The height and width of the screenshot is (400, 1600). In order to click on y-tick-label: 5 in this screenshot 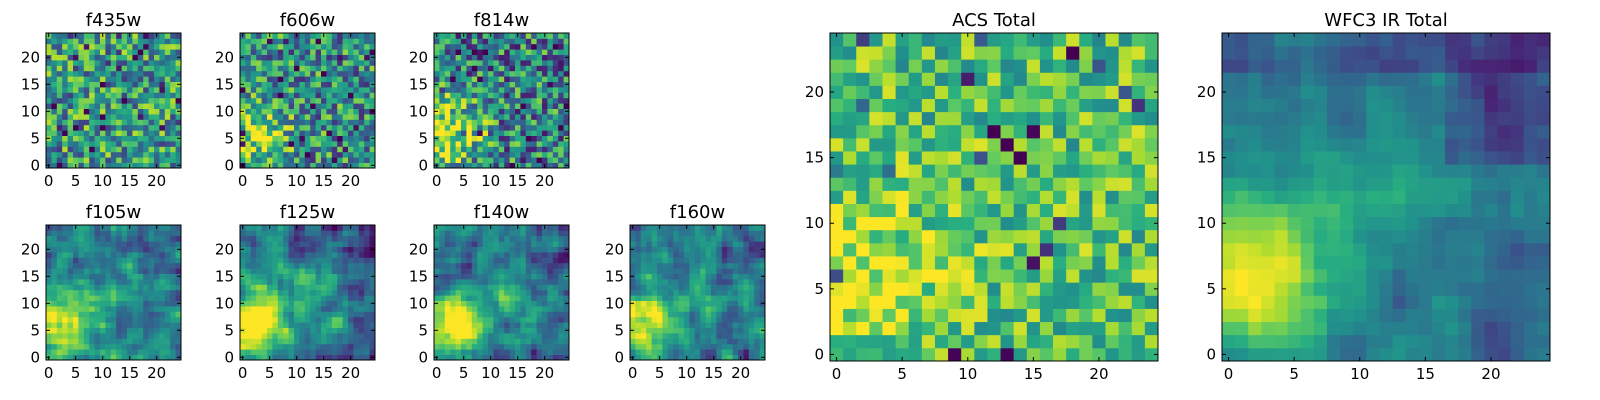, I will do `click(619, 330)`.